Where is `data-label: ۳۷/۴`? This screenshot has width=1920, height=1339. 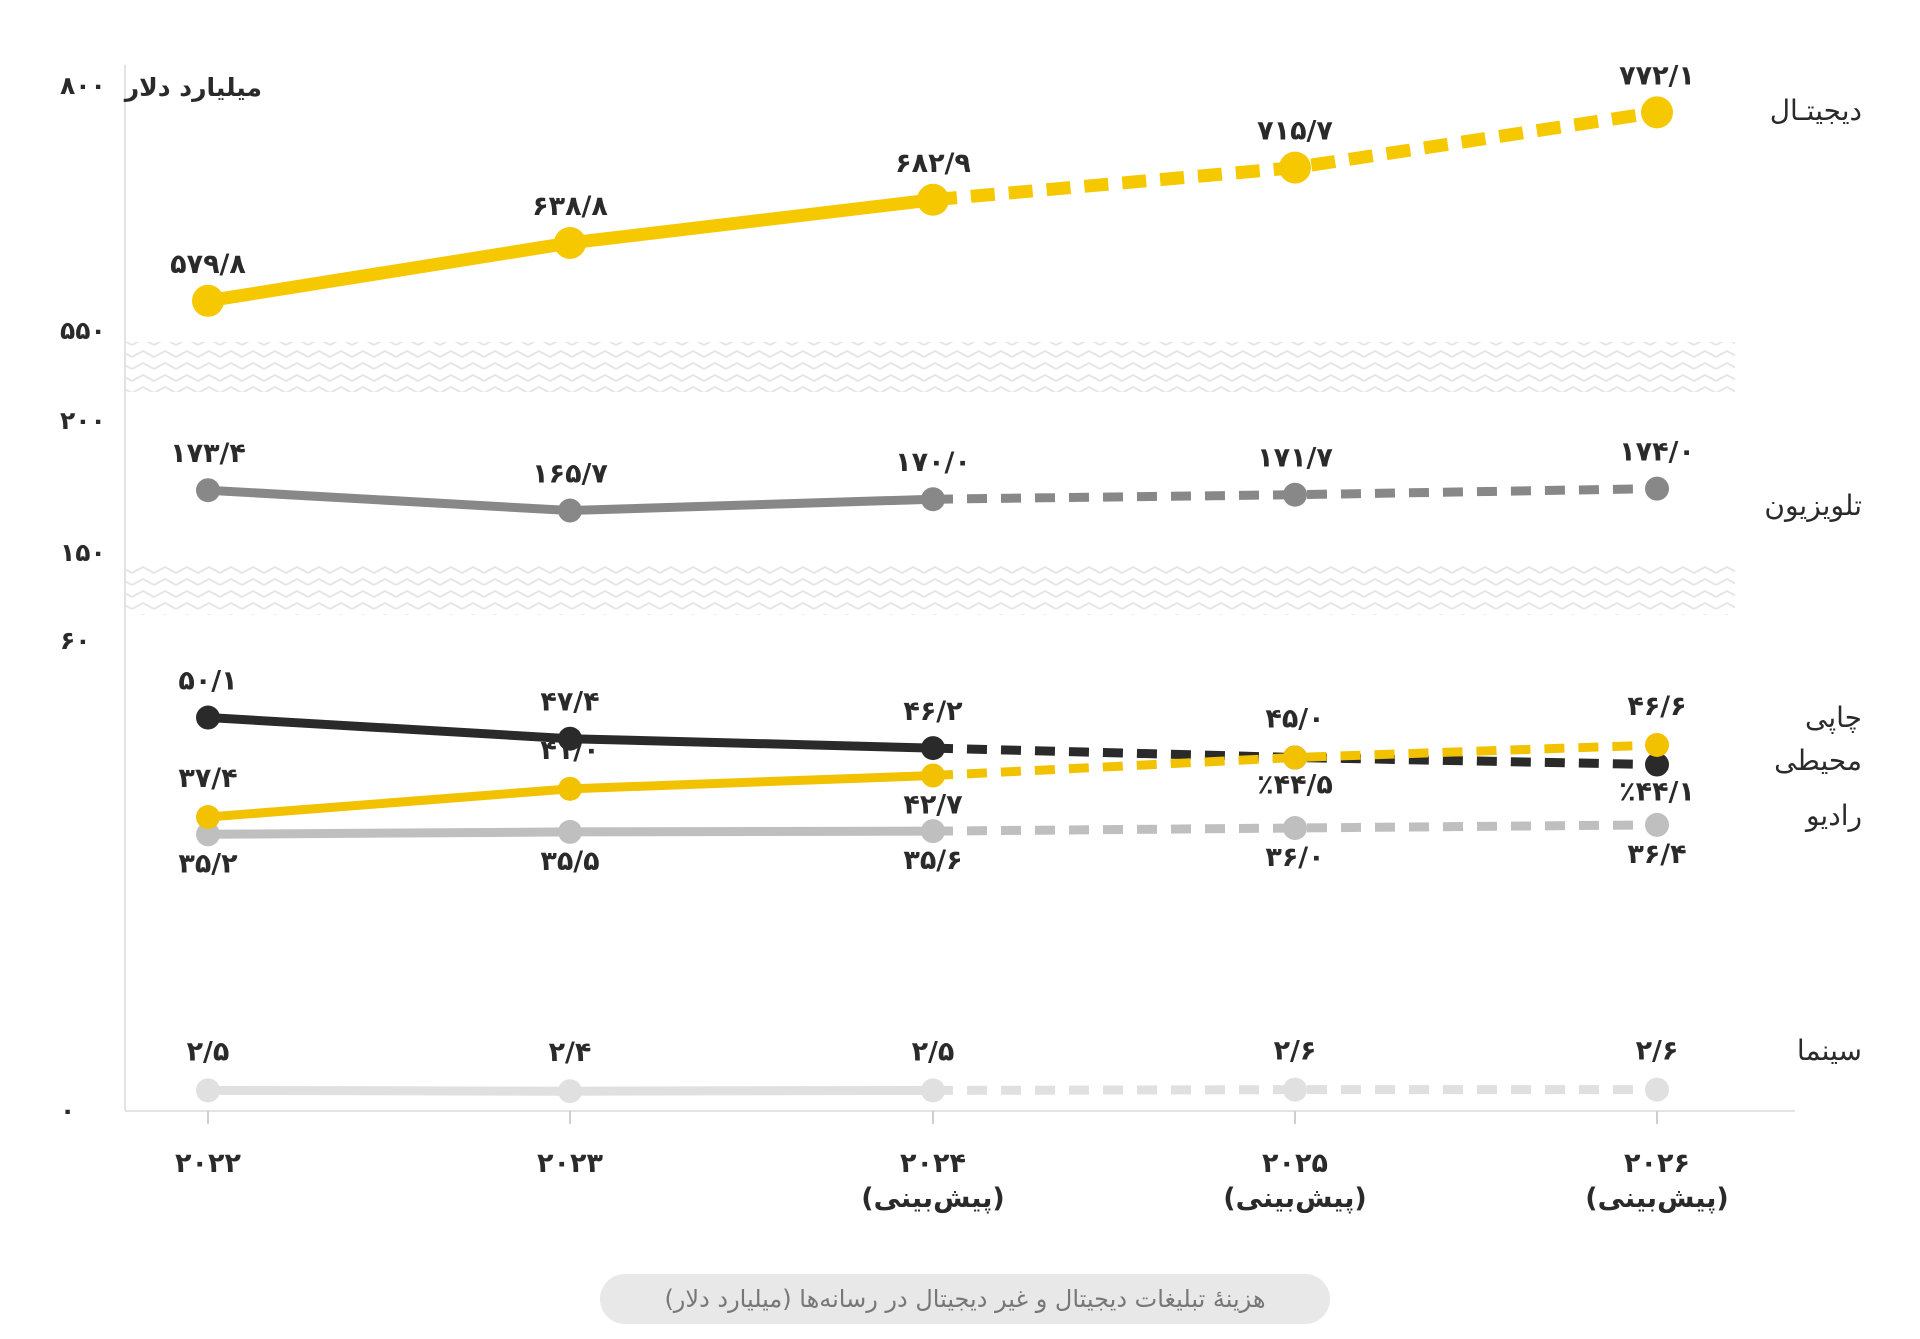 data-label: ۳۷/۴ is located at coordinates (207, 778).